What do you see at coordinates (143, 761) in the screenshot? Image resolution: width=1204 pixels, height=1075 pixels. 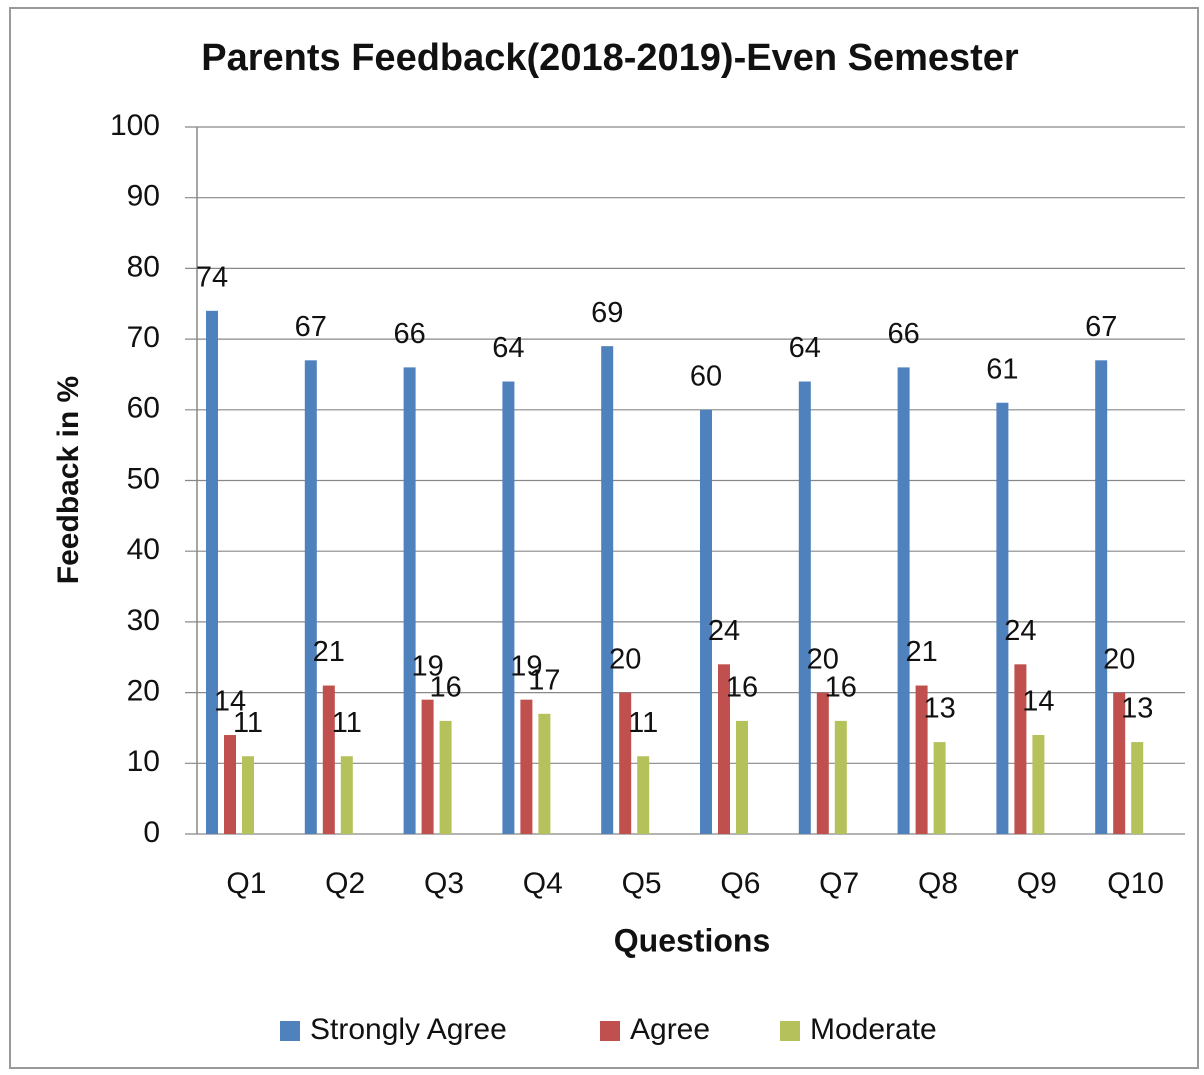 I see `y-tick-label: 10` at bounding box center [143, 761].